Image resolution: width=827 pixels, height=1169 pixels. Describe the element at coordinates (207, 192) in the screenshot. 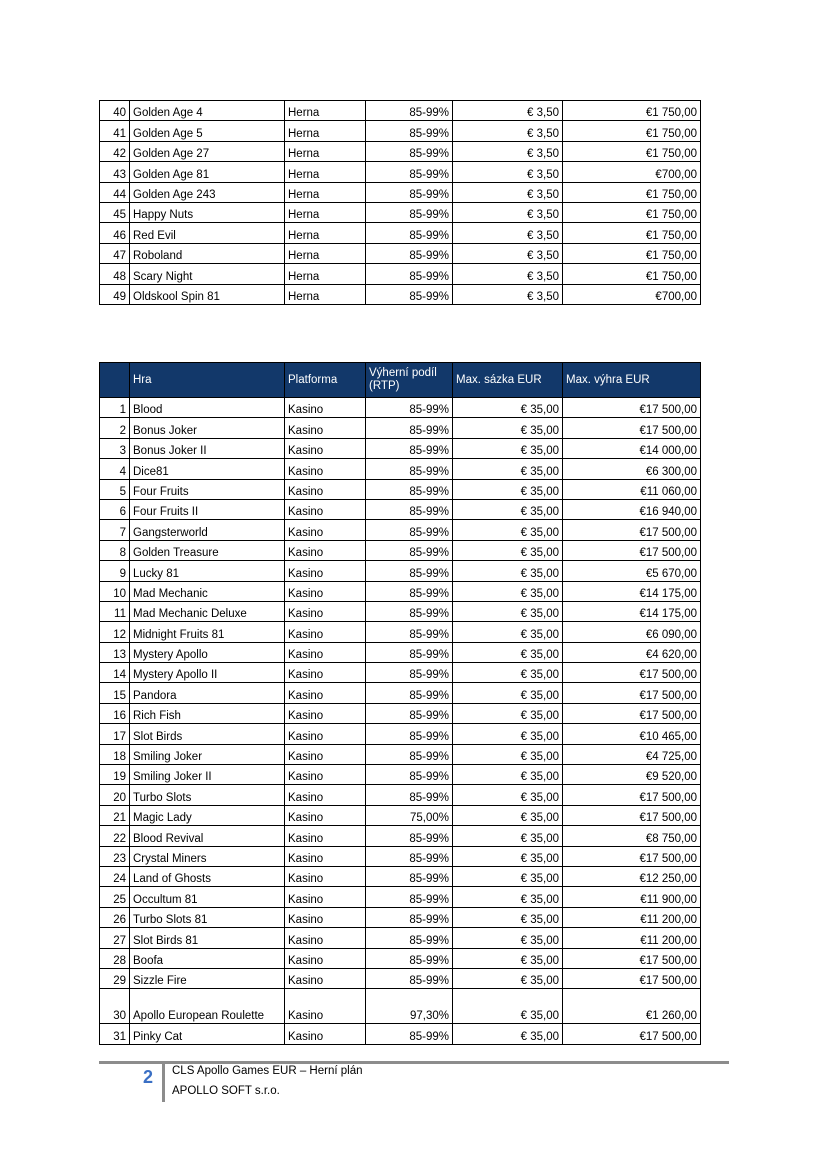

I see `game-name: Golden Age 243` at that location.